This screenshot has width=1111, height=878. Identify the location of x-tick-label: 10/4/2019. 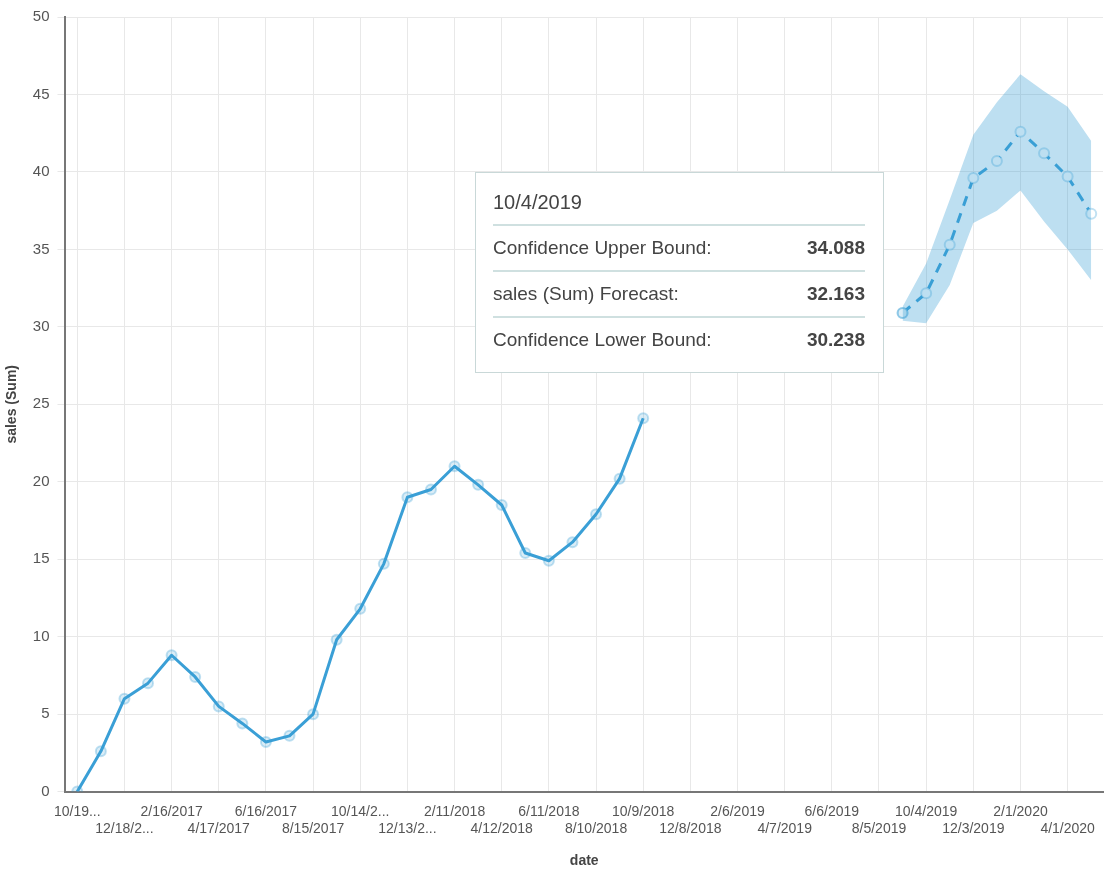
(926, 810).